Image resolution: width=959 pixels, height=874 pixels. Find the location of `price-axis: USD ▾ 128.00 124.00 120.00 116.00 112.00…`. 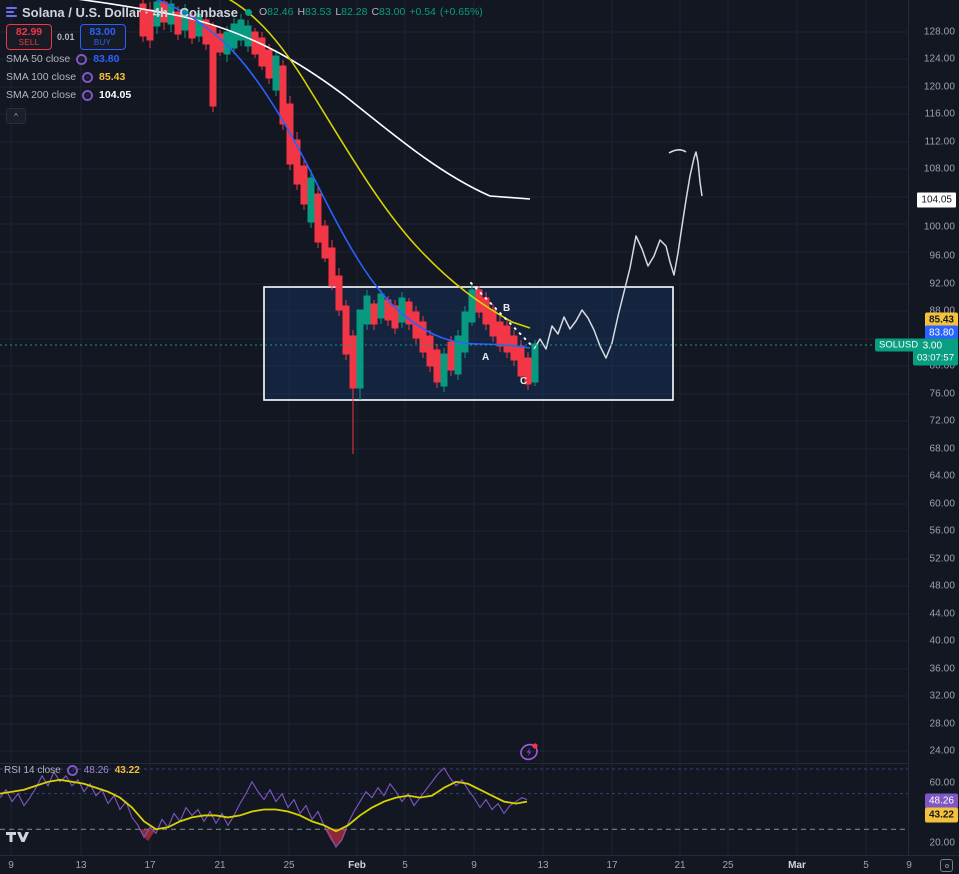

price-axis: USD ▾ 128.00 124.00 120.00 116.00 112.00… is located at coordinates (933, 427).